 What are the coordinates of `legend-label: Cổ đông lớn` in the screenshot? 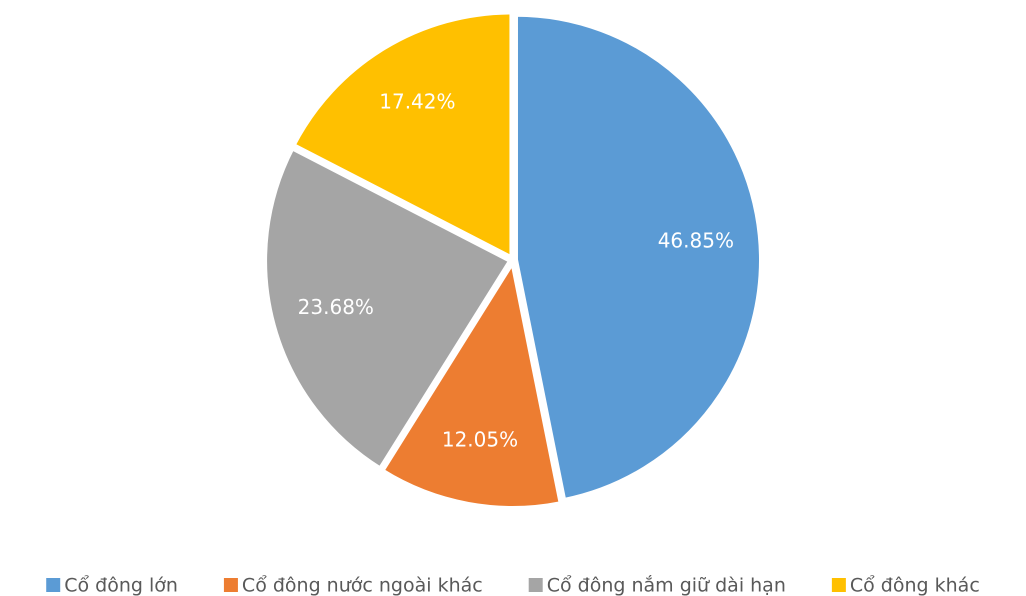 It's located at (121, 585).